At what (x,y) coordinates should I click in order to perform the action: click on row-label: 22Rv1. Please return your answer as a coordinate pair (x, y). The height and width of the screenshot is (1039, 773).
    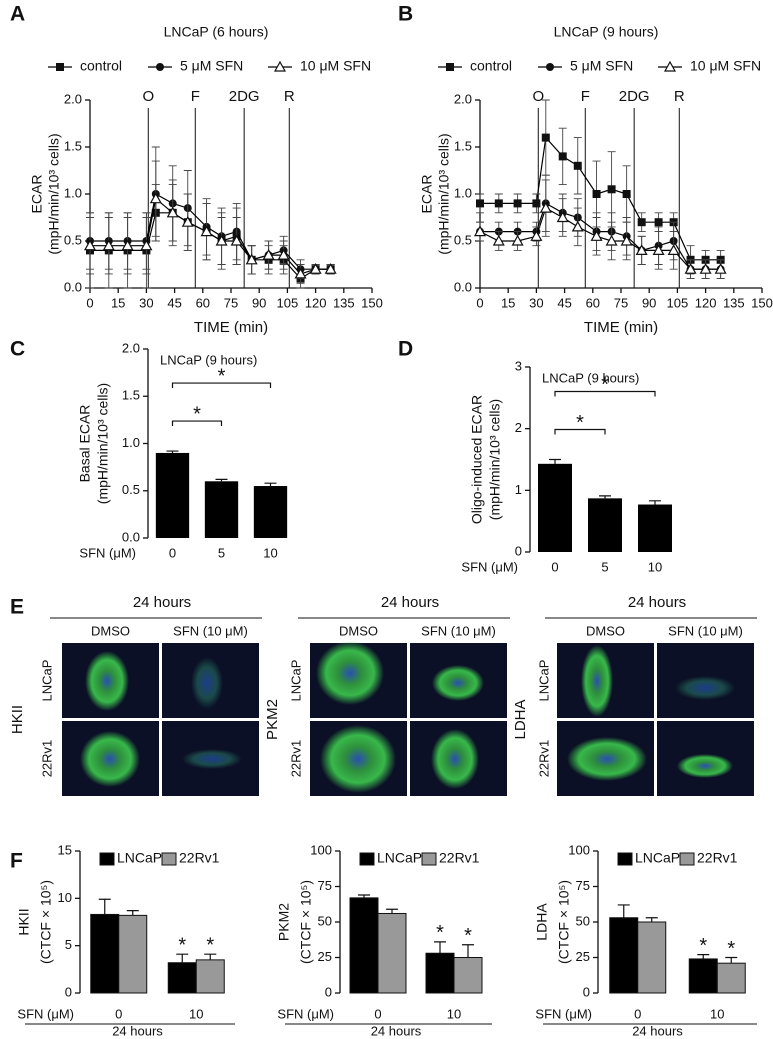
    Looking at the image, I should click on (46, 759).